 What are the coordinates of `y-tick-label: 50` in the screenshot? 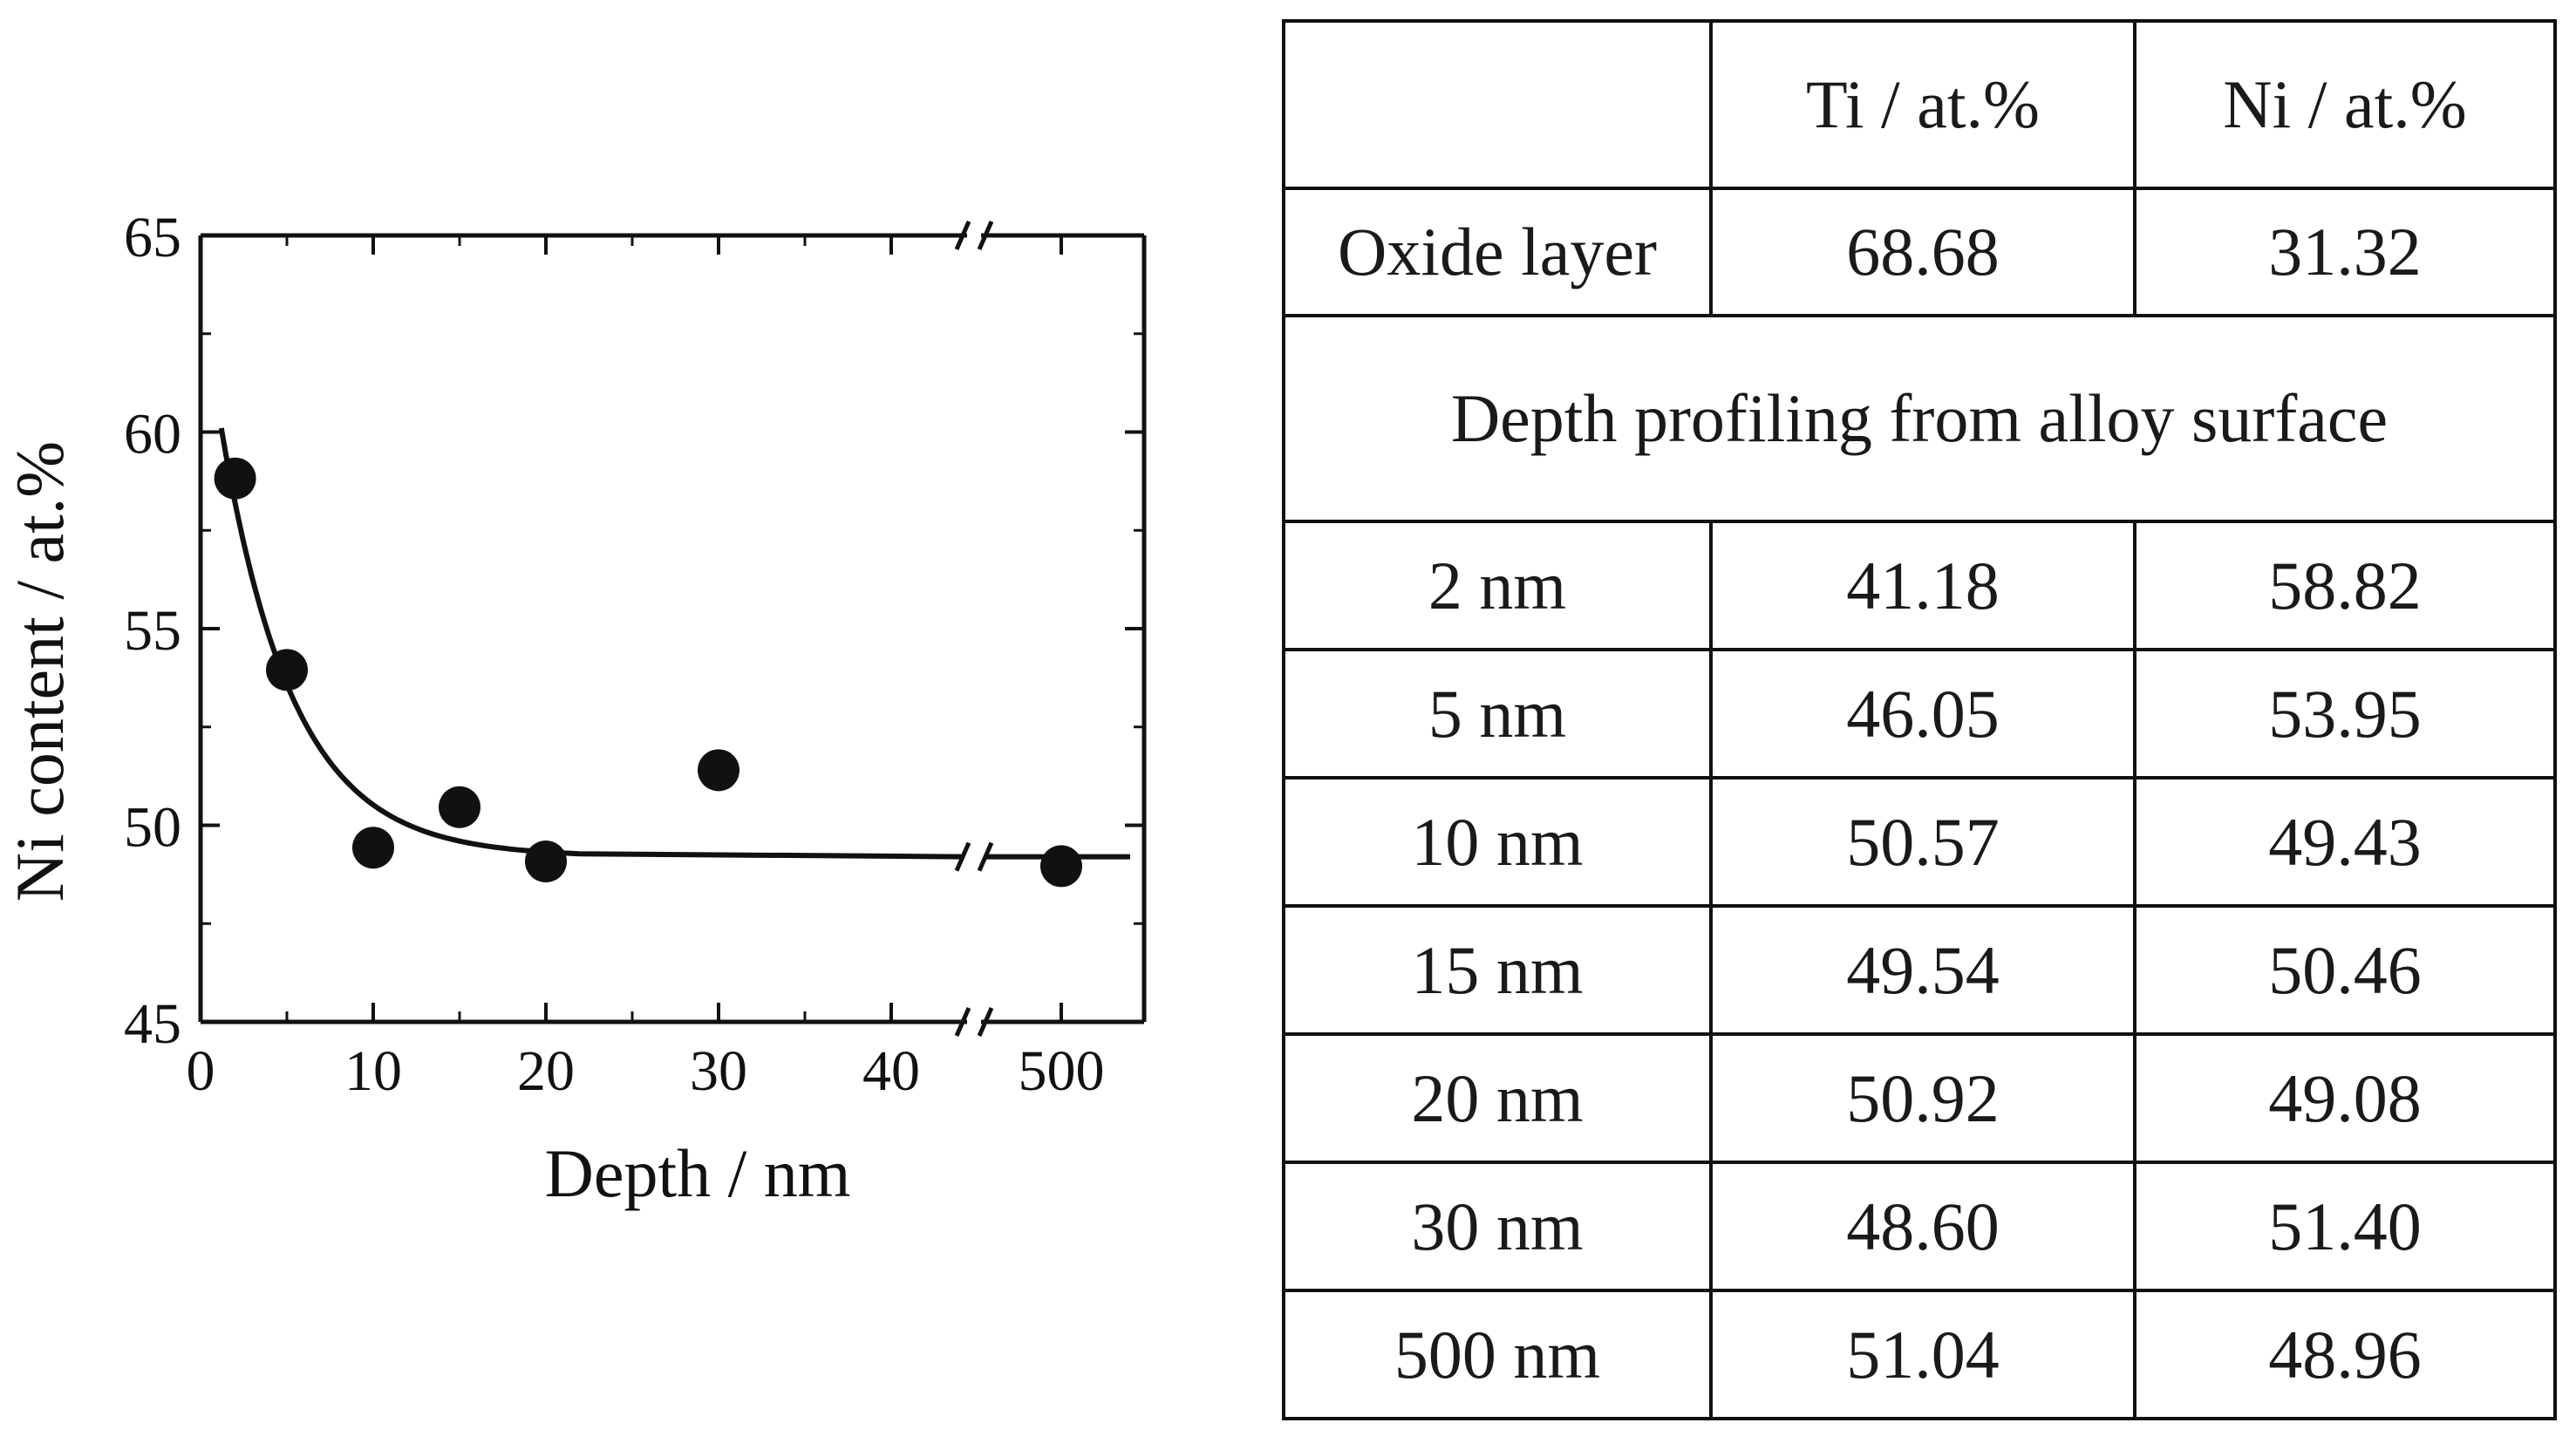 It's located at (153, 828).